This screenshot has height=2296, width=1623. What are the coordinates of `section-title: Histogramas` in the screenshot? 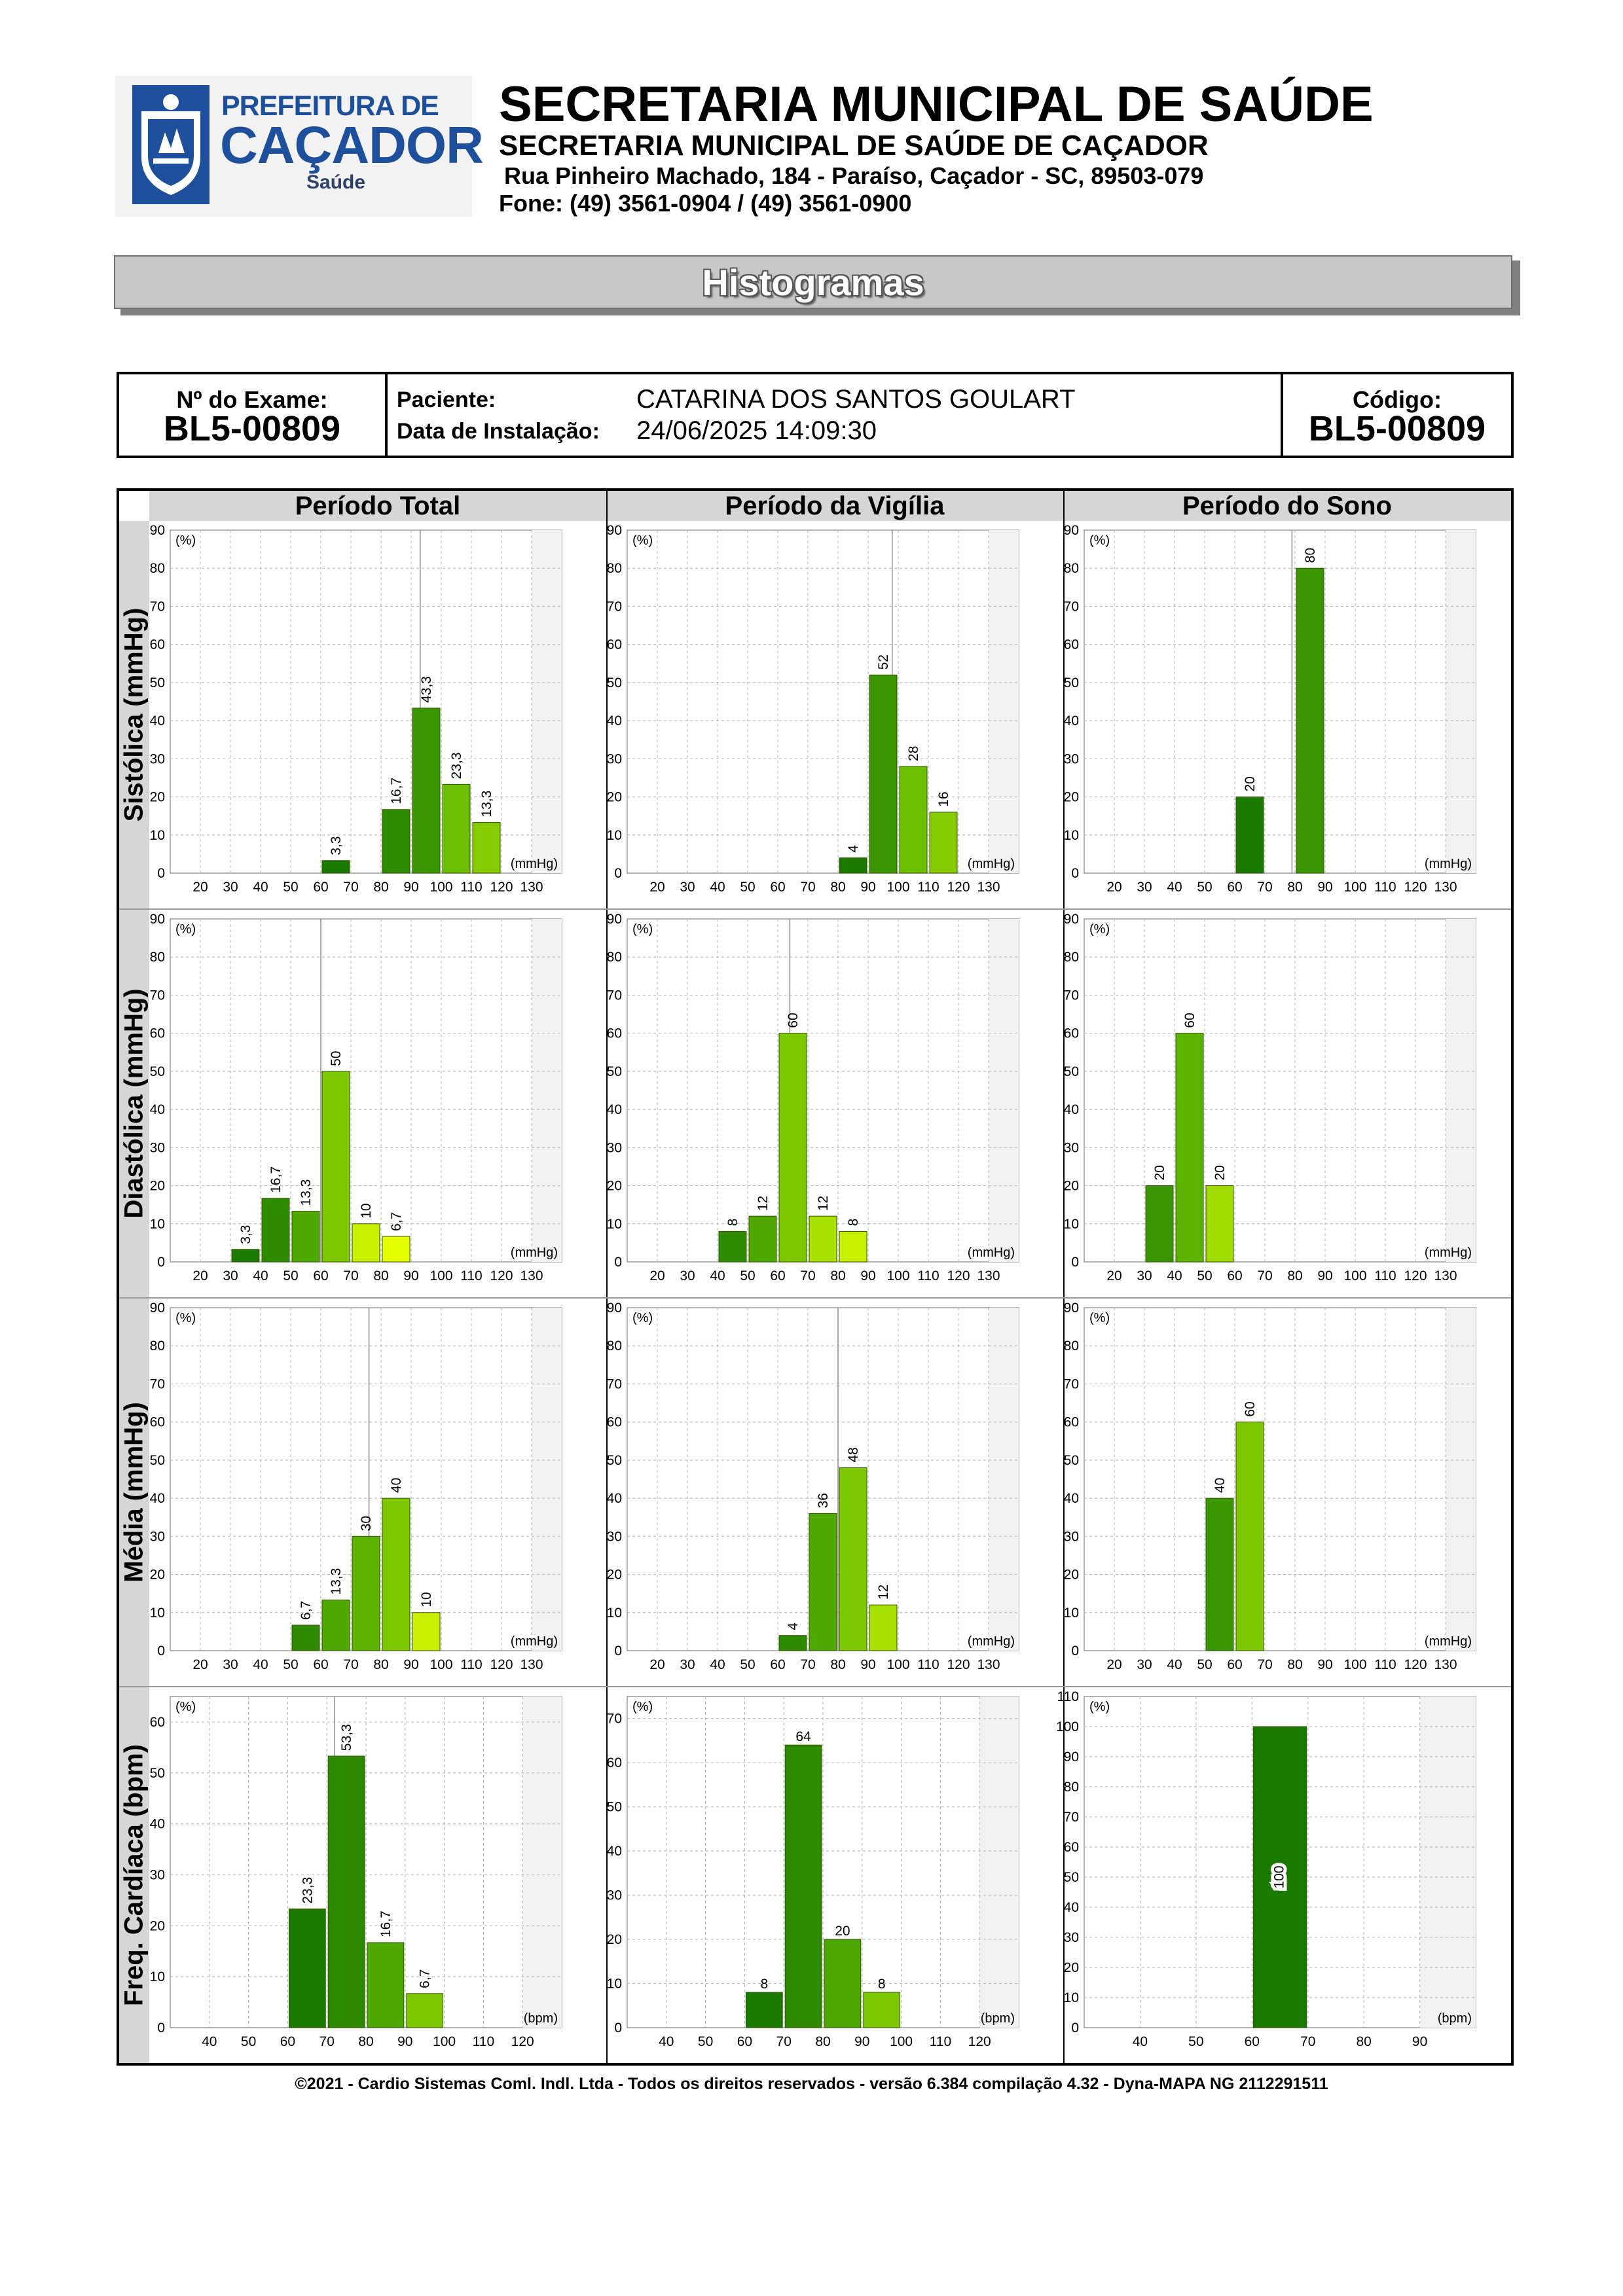 It's located at (813, 282).